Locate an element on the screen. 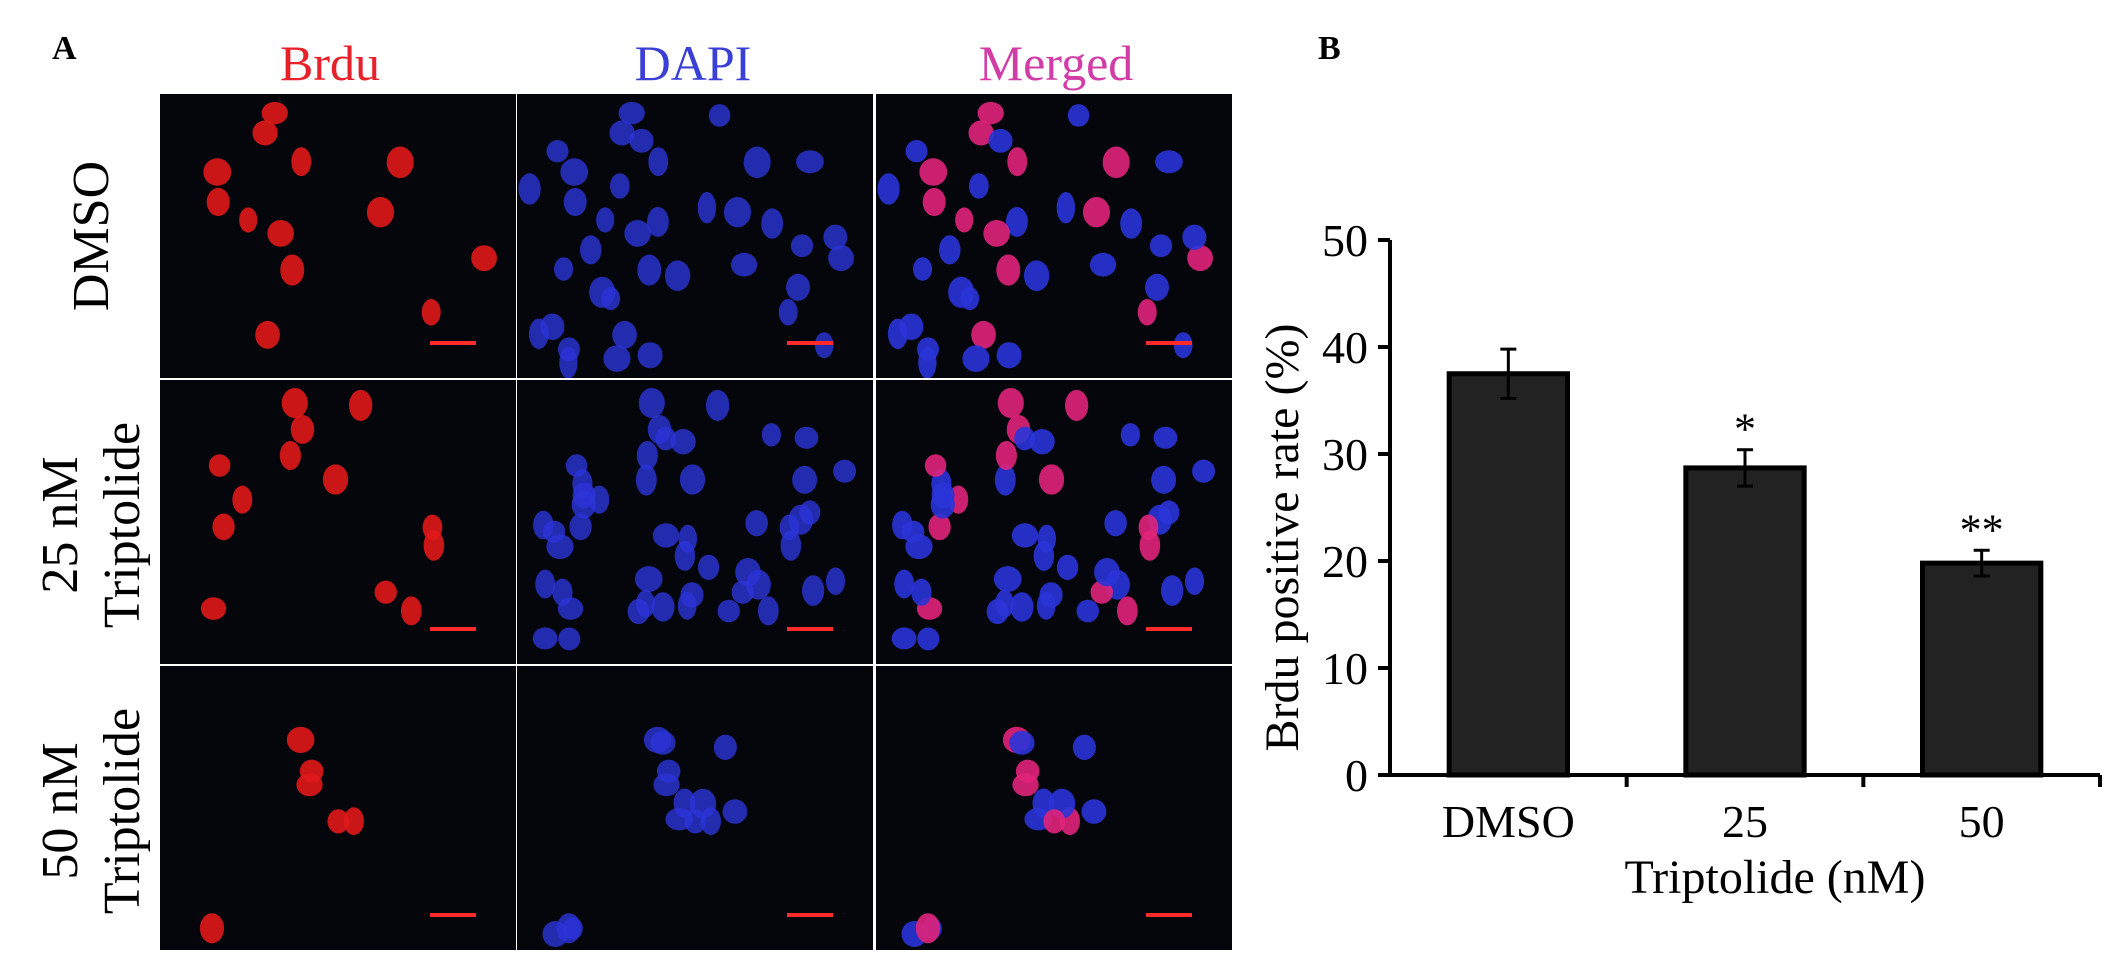  x-axis-title: Triptolide (nM) is located at coordinates (1775, 877).